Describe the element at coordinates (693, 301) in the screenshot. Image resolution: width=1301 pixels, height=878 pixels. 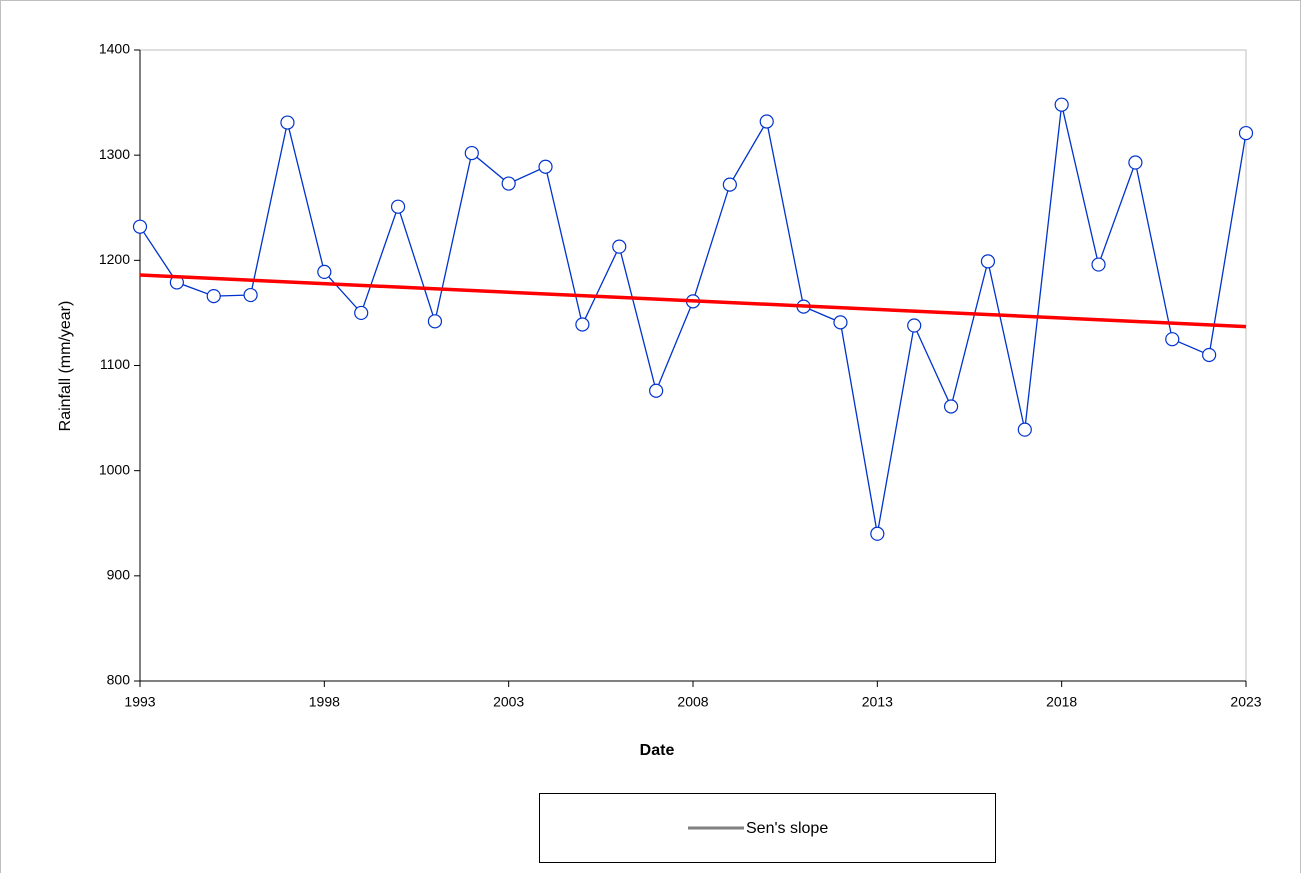
I see `trend-line` at that location.